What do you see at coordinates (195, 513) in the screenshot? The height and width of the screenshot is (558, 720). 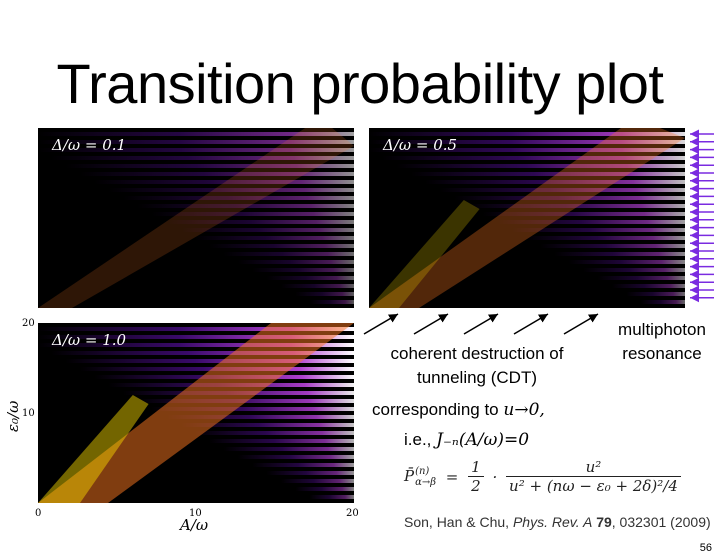 I see `x-tick-10: 10` at bounding box center [195, 513].